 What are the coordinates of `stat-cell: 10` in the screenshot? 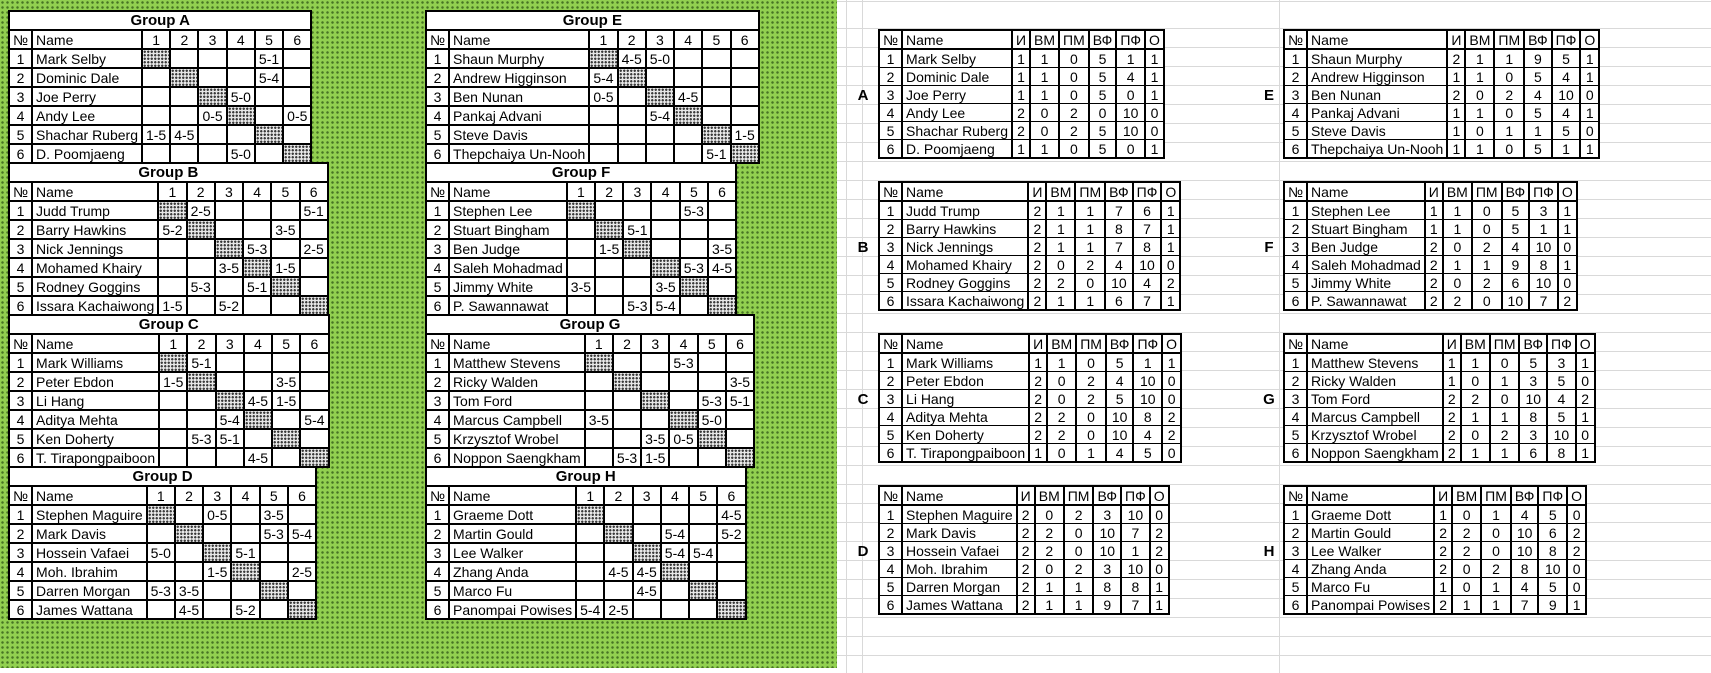 It's located at (1561, 434).